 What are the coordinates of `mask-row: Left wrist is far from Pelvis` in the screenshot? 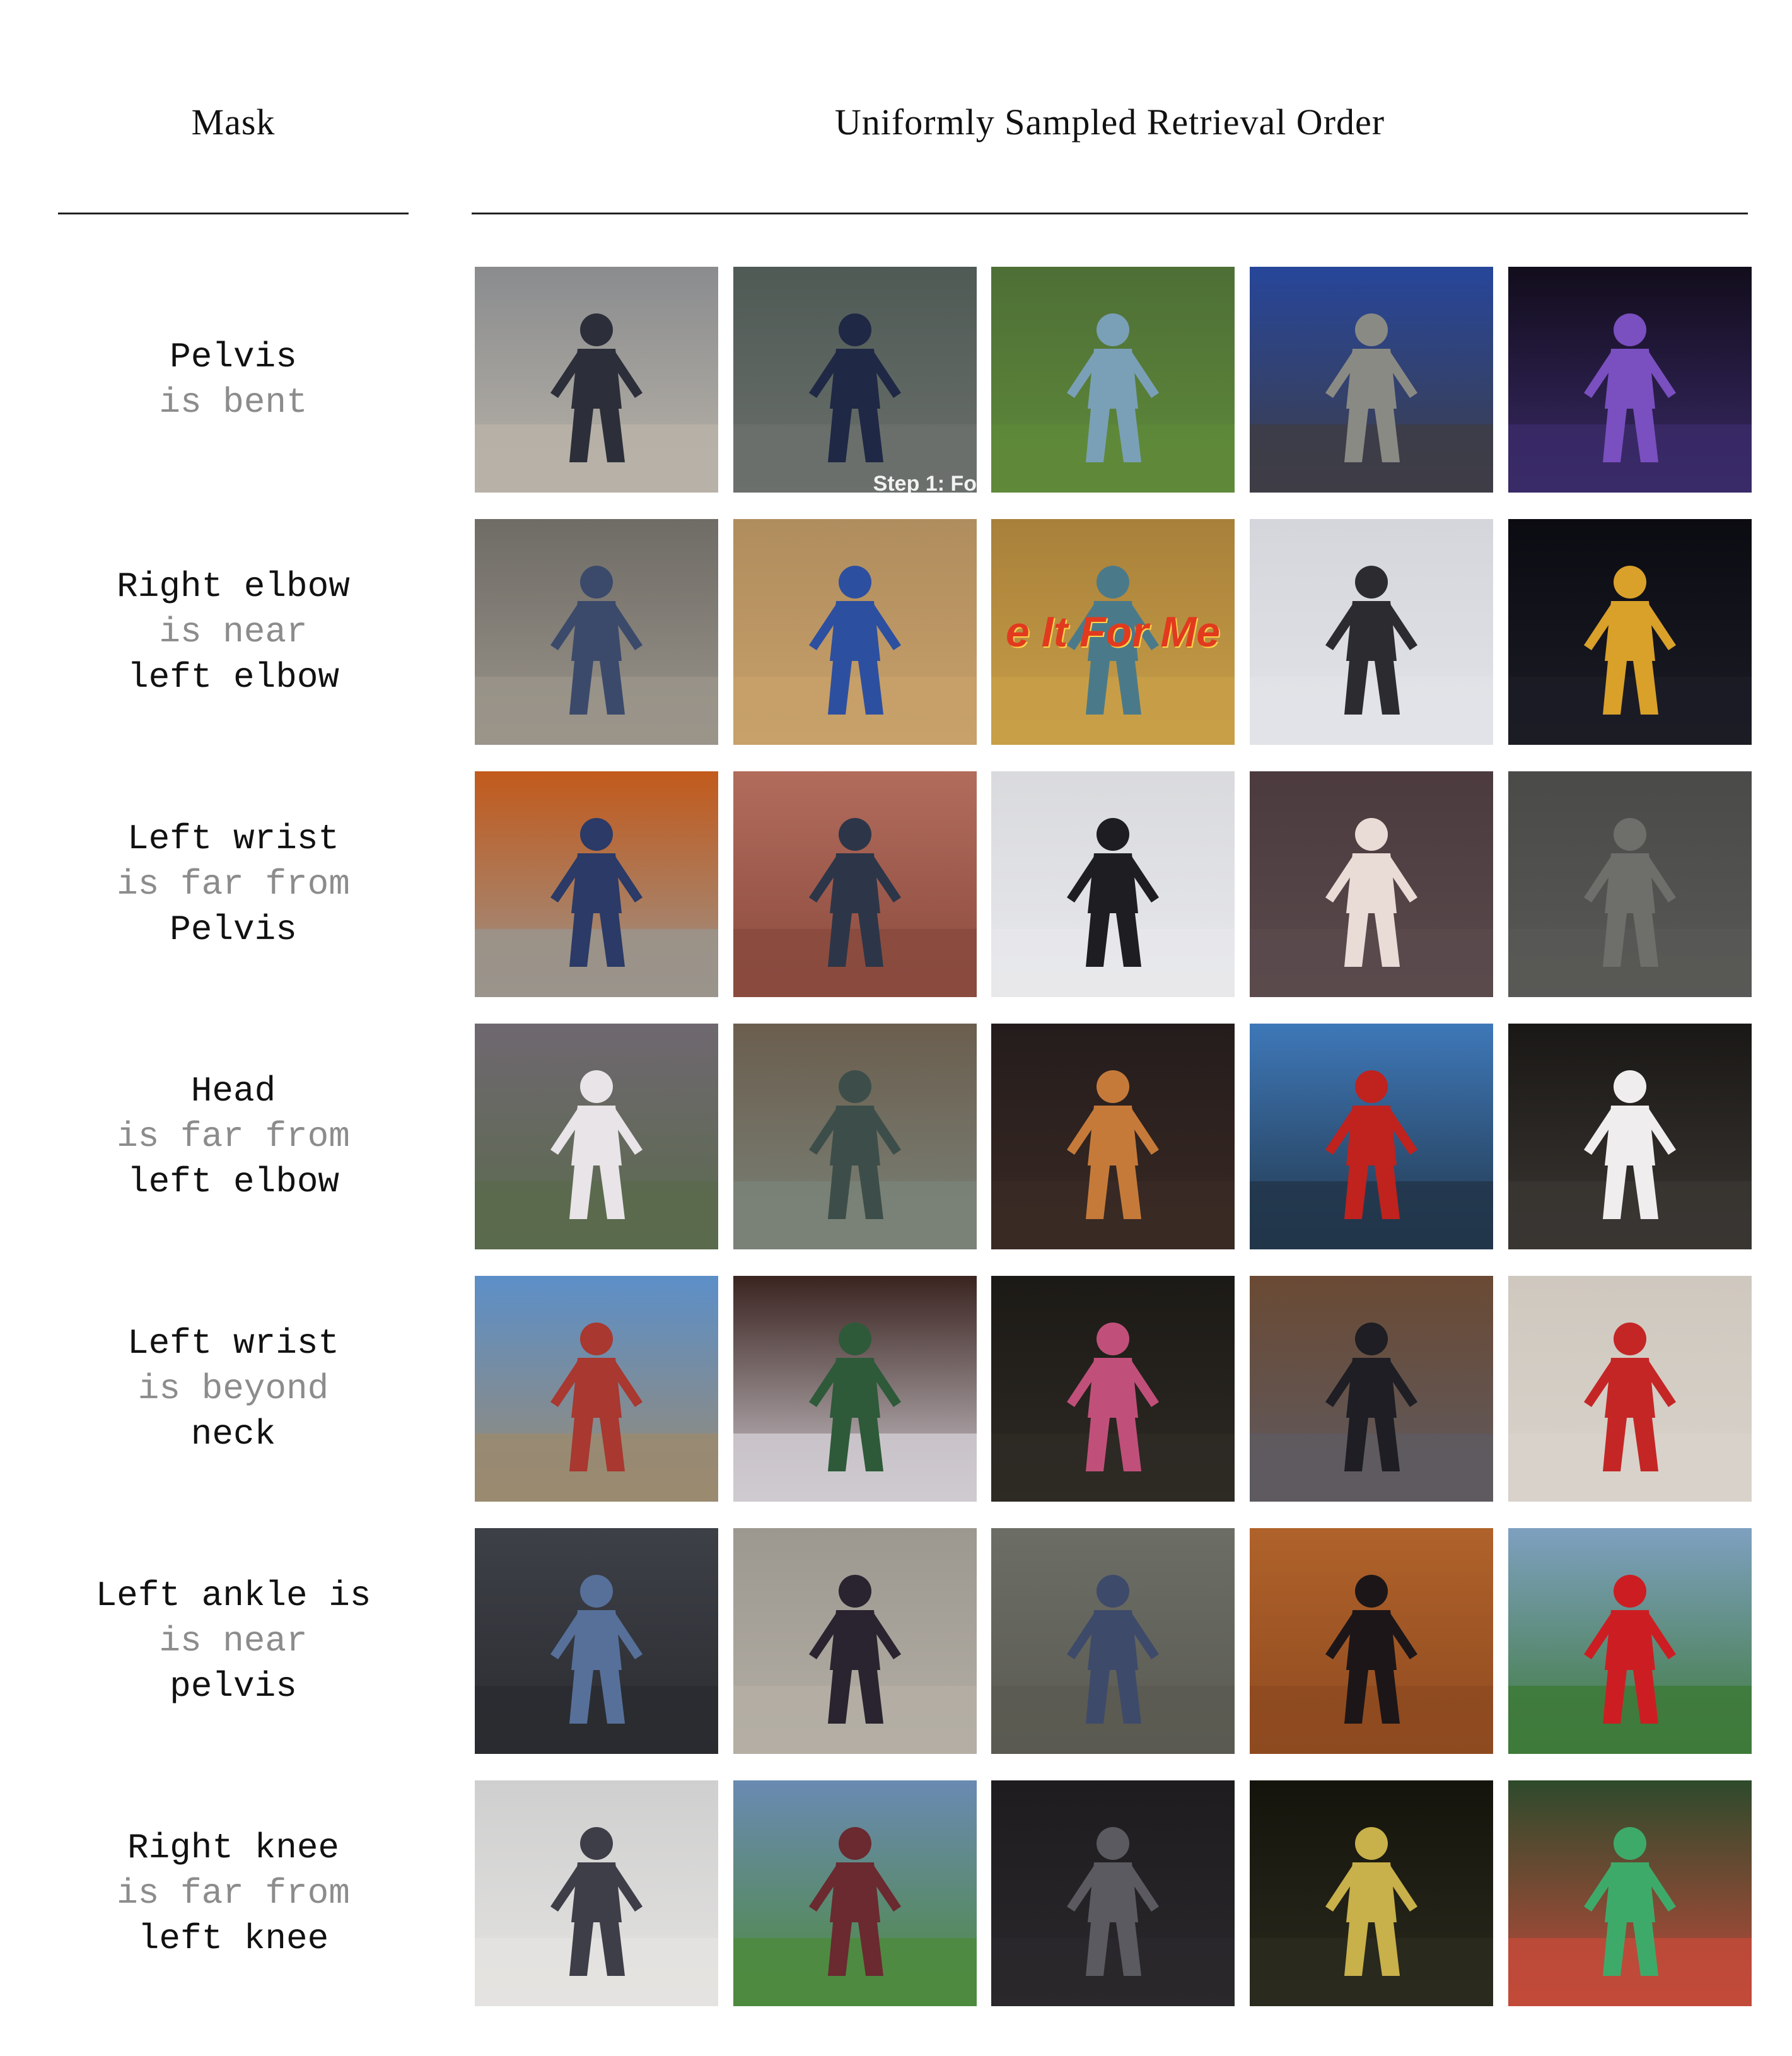 It's located at (896, 884).